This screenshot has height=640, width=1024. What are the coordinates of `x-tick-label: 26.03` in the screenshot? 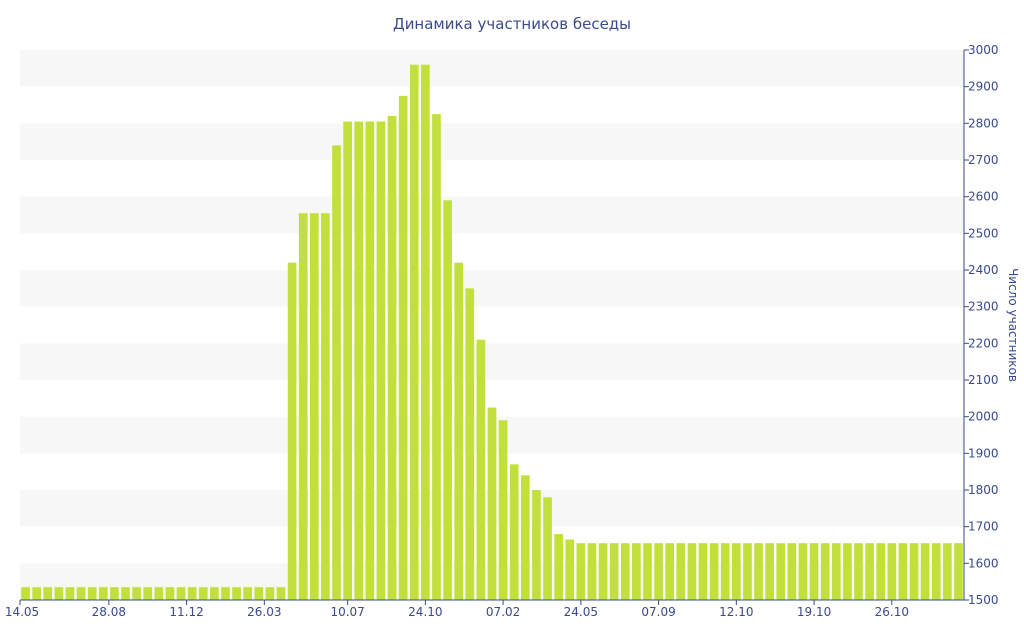 It's located at (264, 612).